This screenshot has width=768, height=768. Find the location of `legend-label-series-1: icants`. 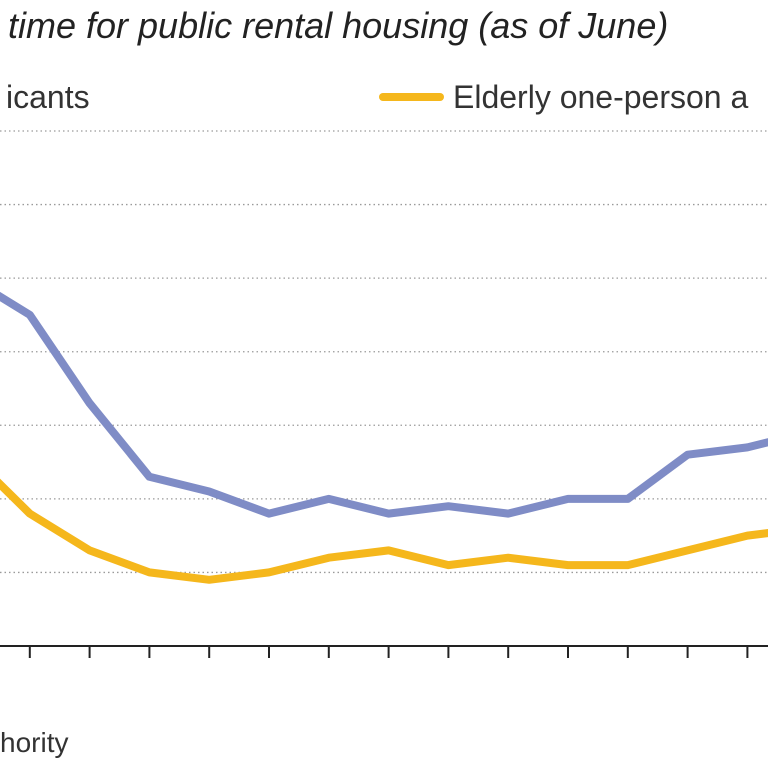

legend-label-series-1: icants is located at coordinates (48, 97).